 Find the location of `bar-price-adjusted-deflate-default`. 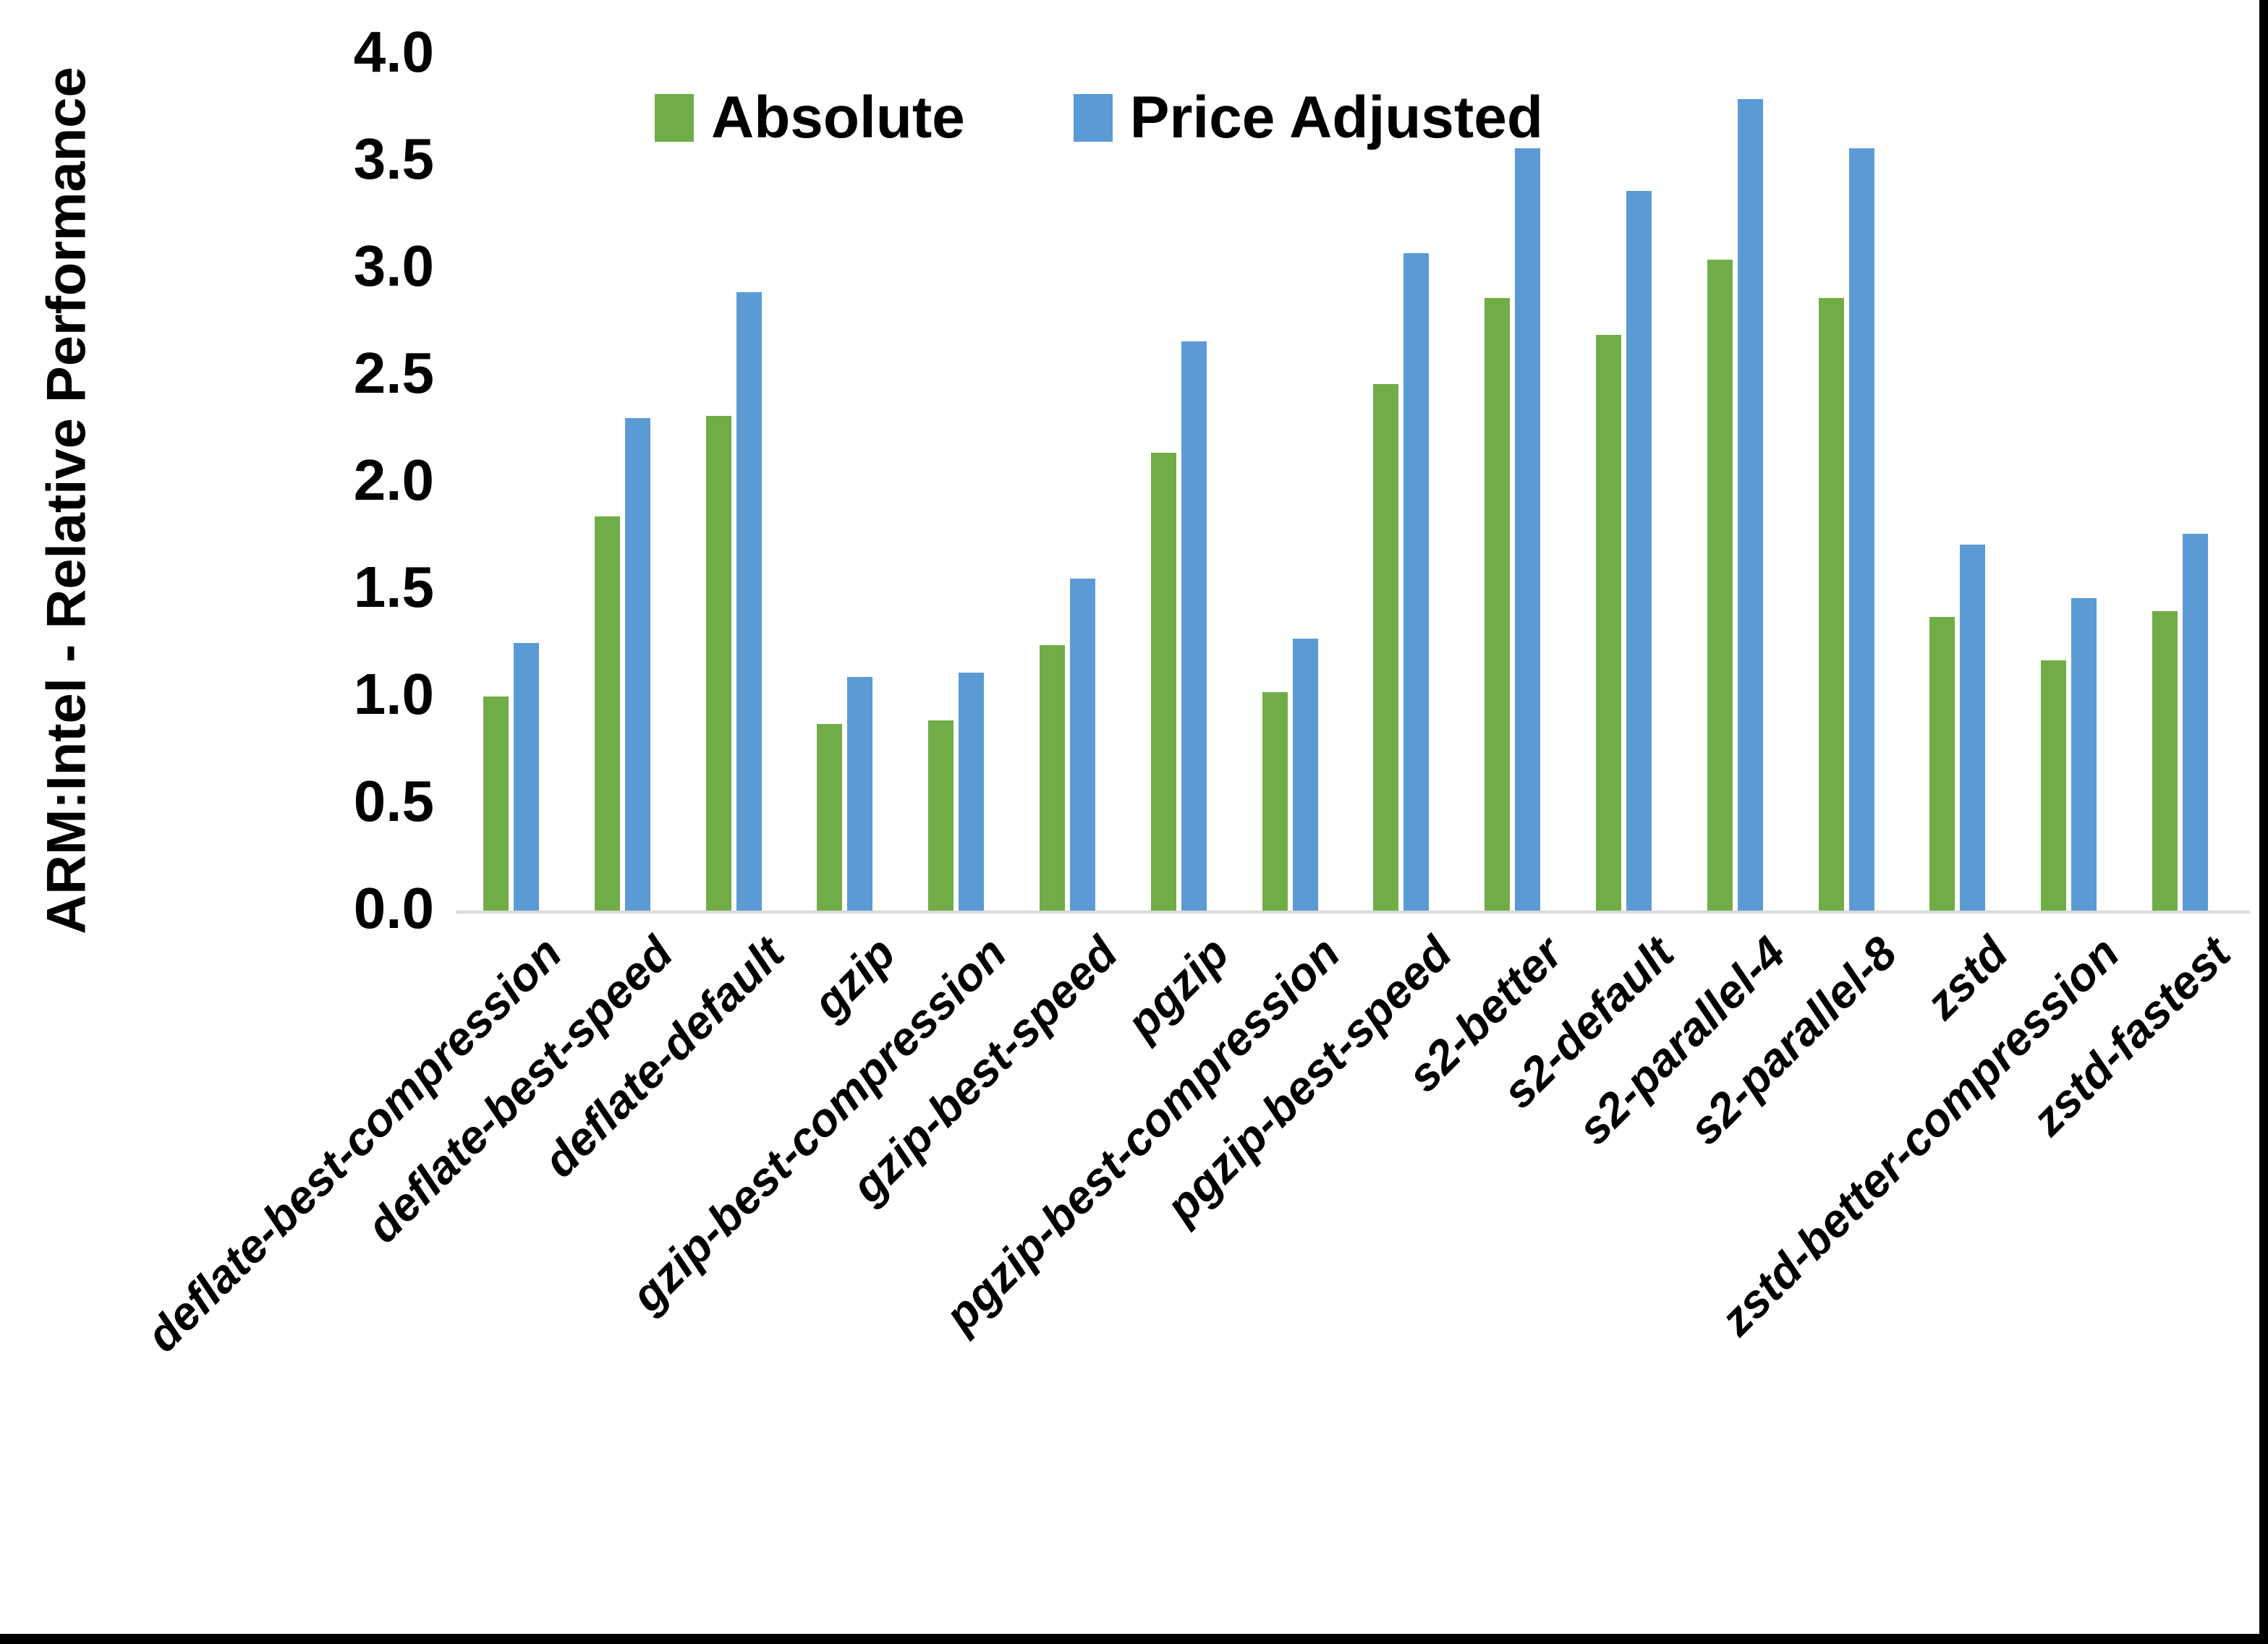

bar-price-adjusted-deflate-default is located at coordinates (749, 601).